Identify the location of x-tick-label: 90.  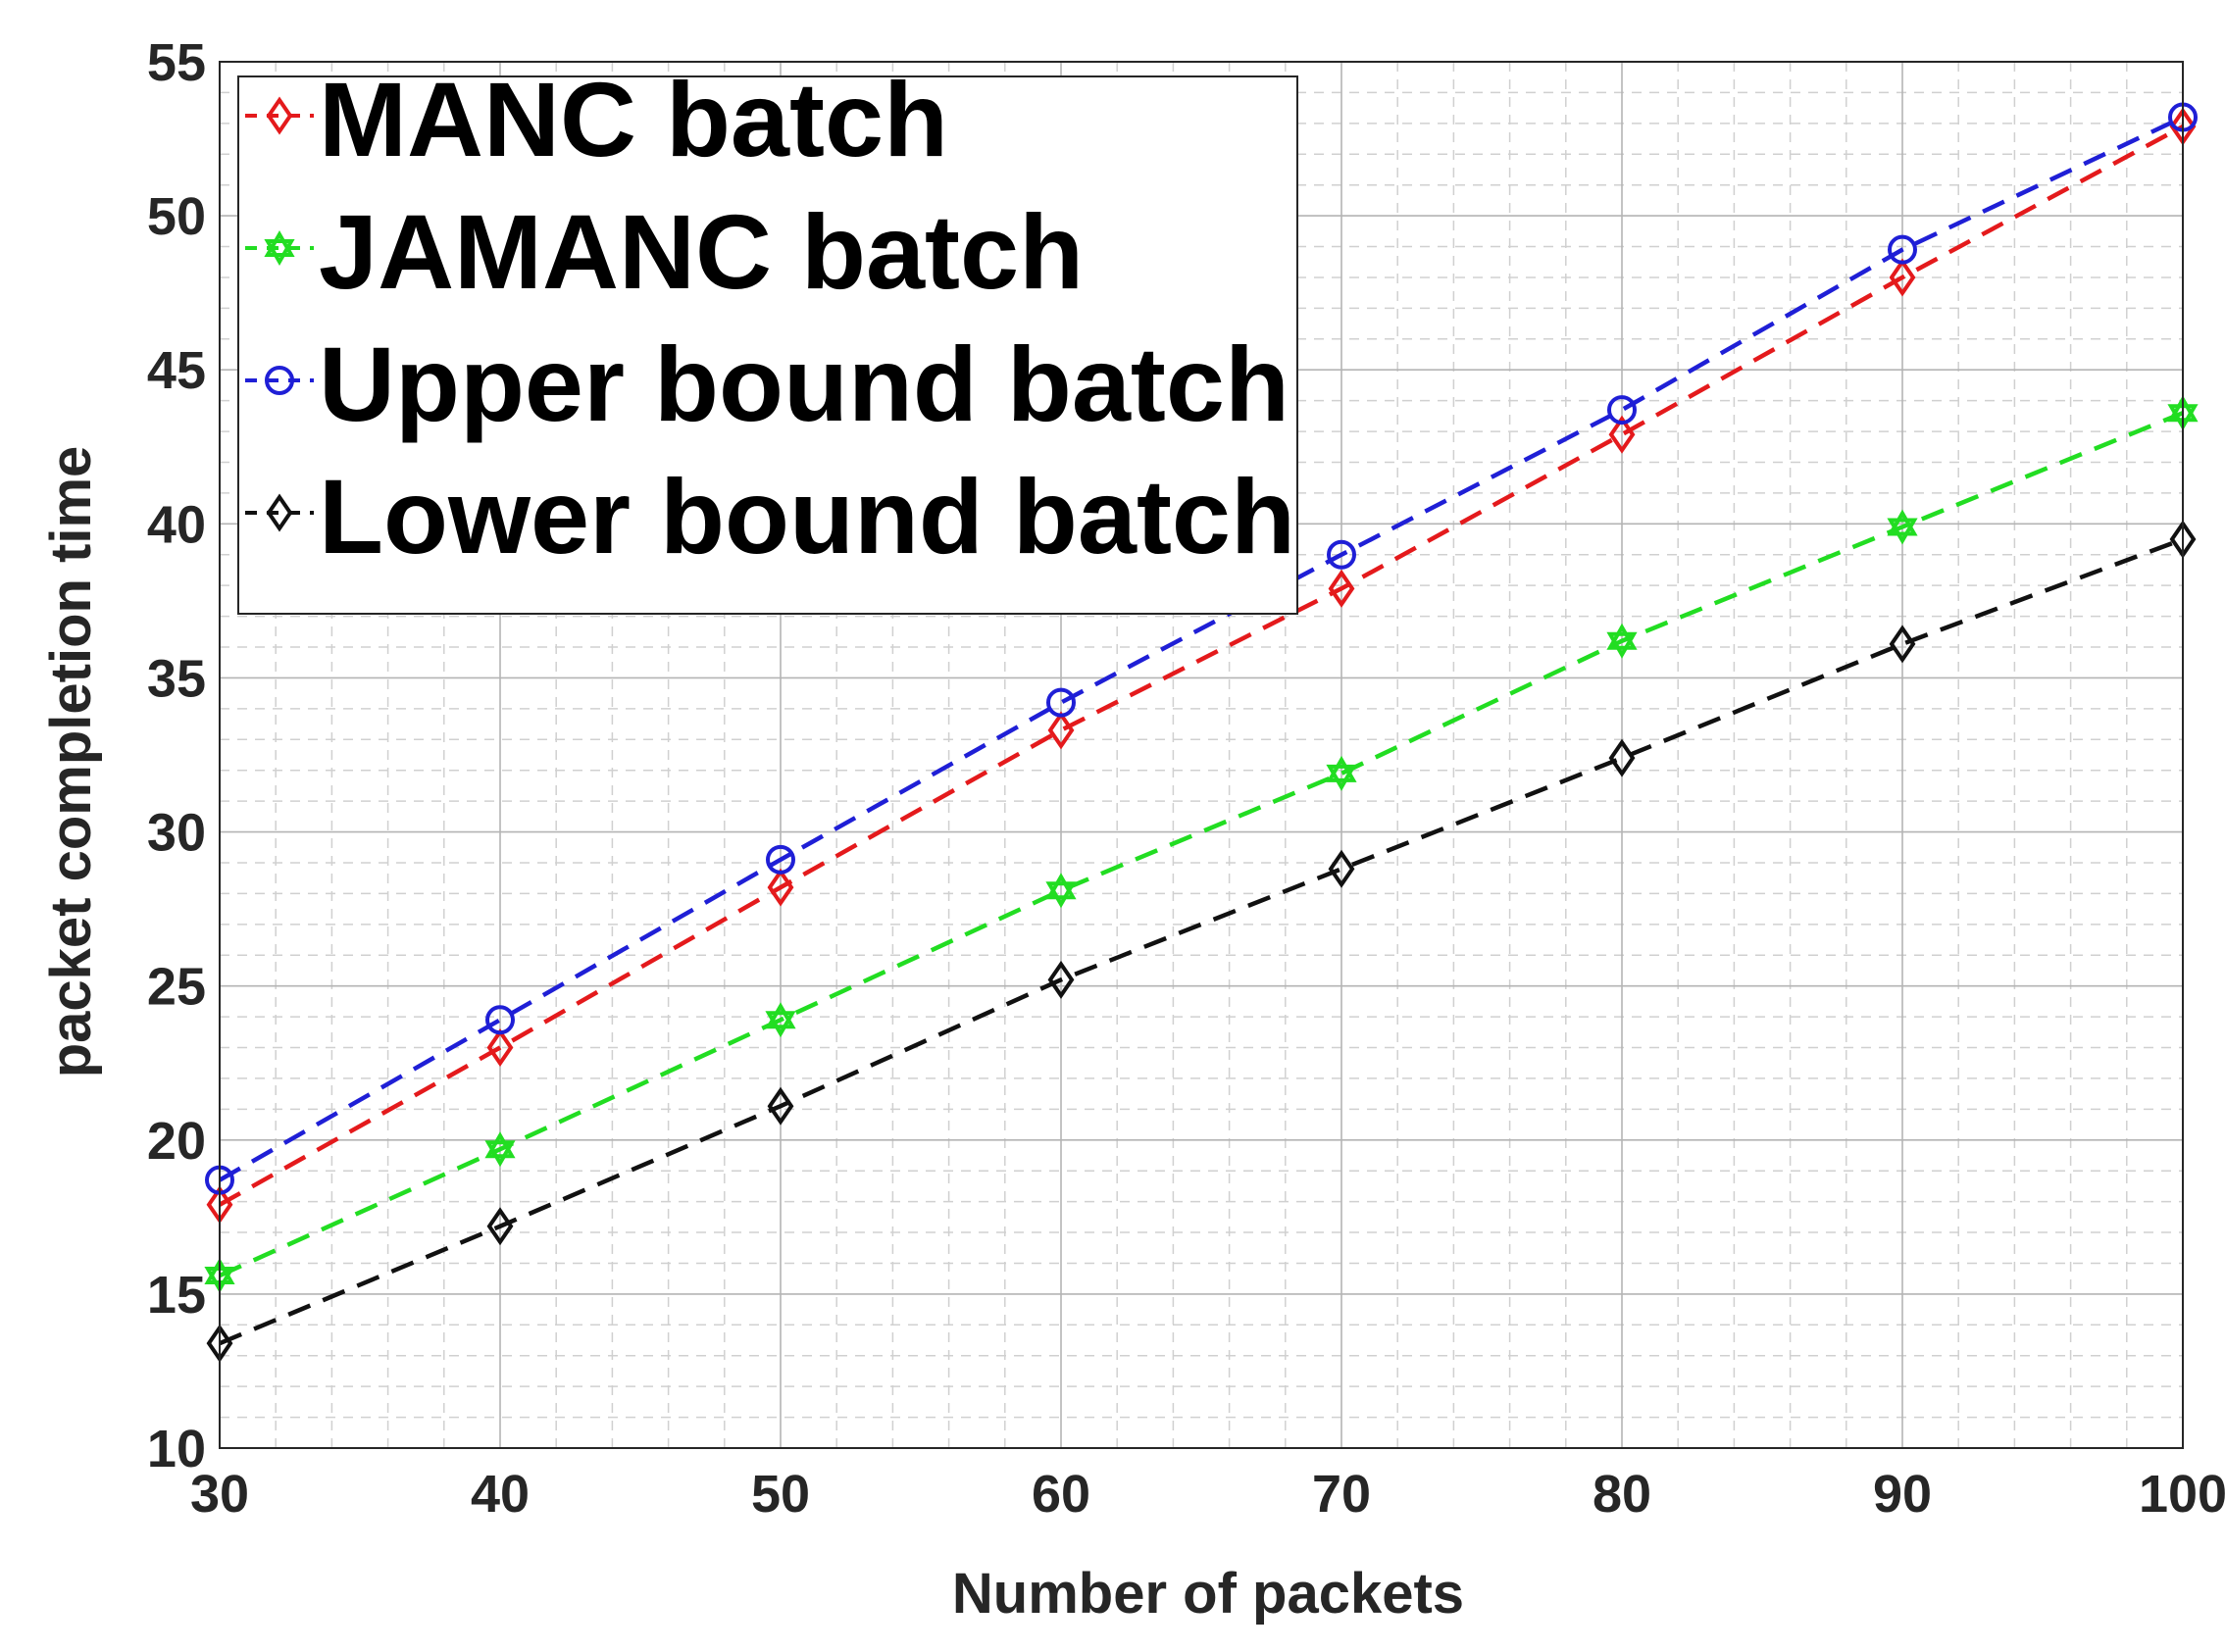
(1903, 1495).